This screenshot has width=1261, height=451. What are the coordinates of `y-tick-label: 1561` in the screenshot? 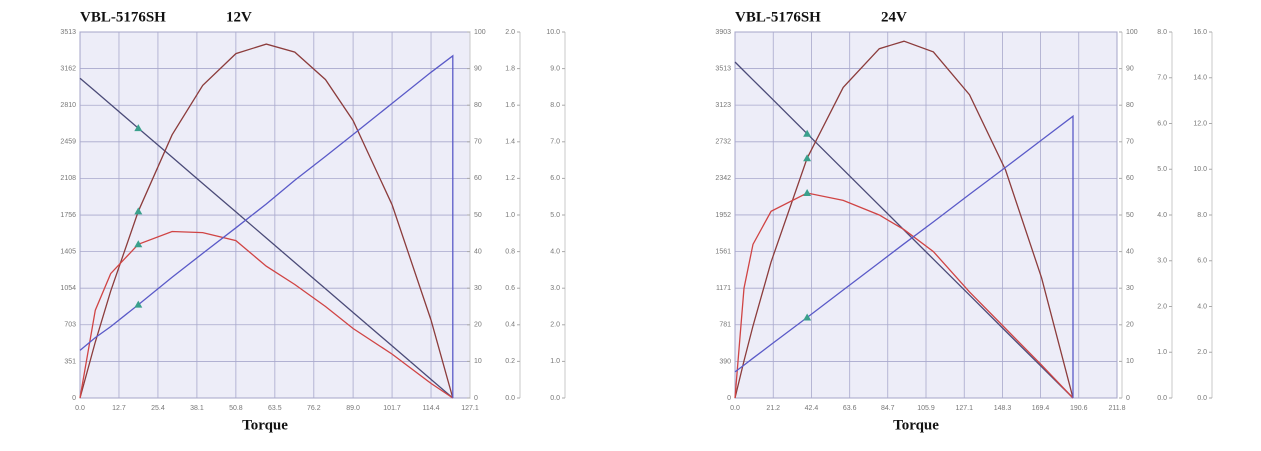 It's located at (723, 251).